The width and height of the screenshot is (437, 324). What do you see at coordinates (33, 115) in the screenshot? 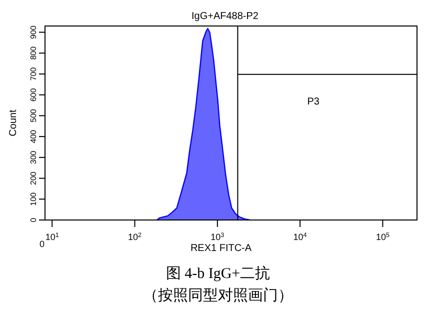
I see `y-tick-label: 500` at bounding box center [33, 115].